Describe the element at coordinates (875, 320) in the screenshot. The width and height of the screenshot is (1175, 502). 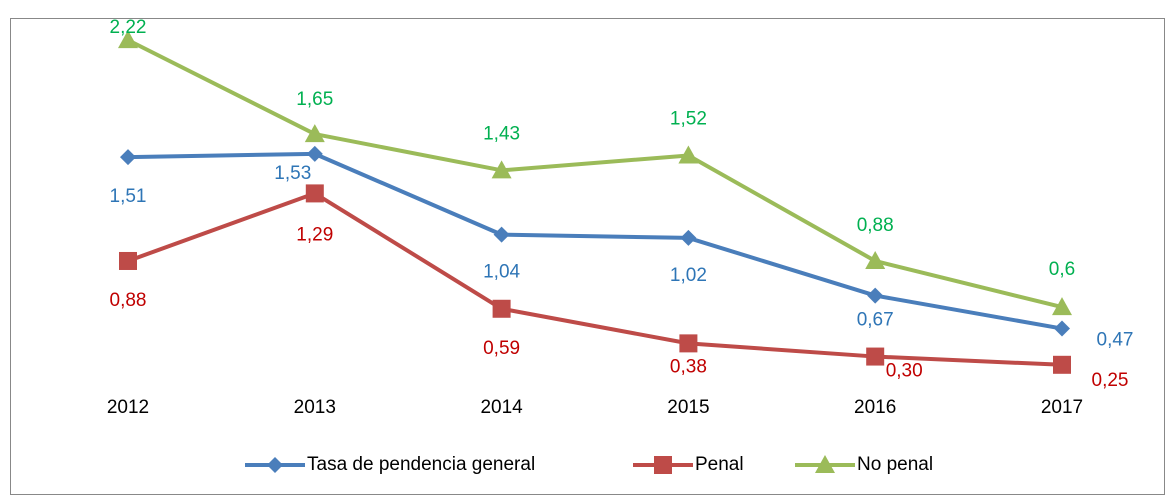
I see `data-label: 0,67` at that location.